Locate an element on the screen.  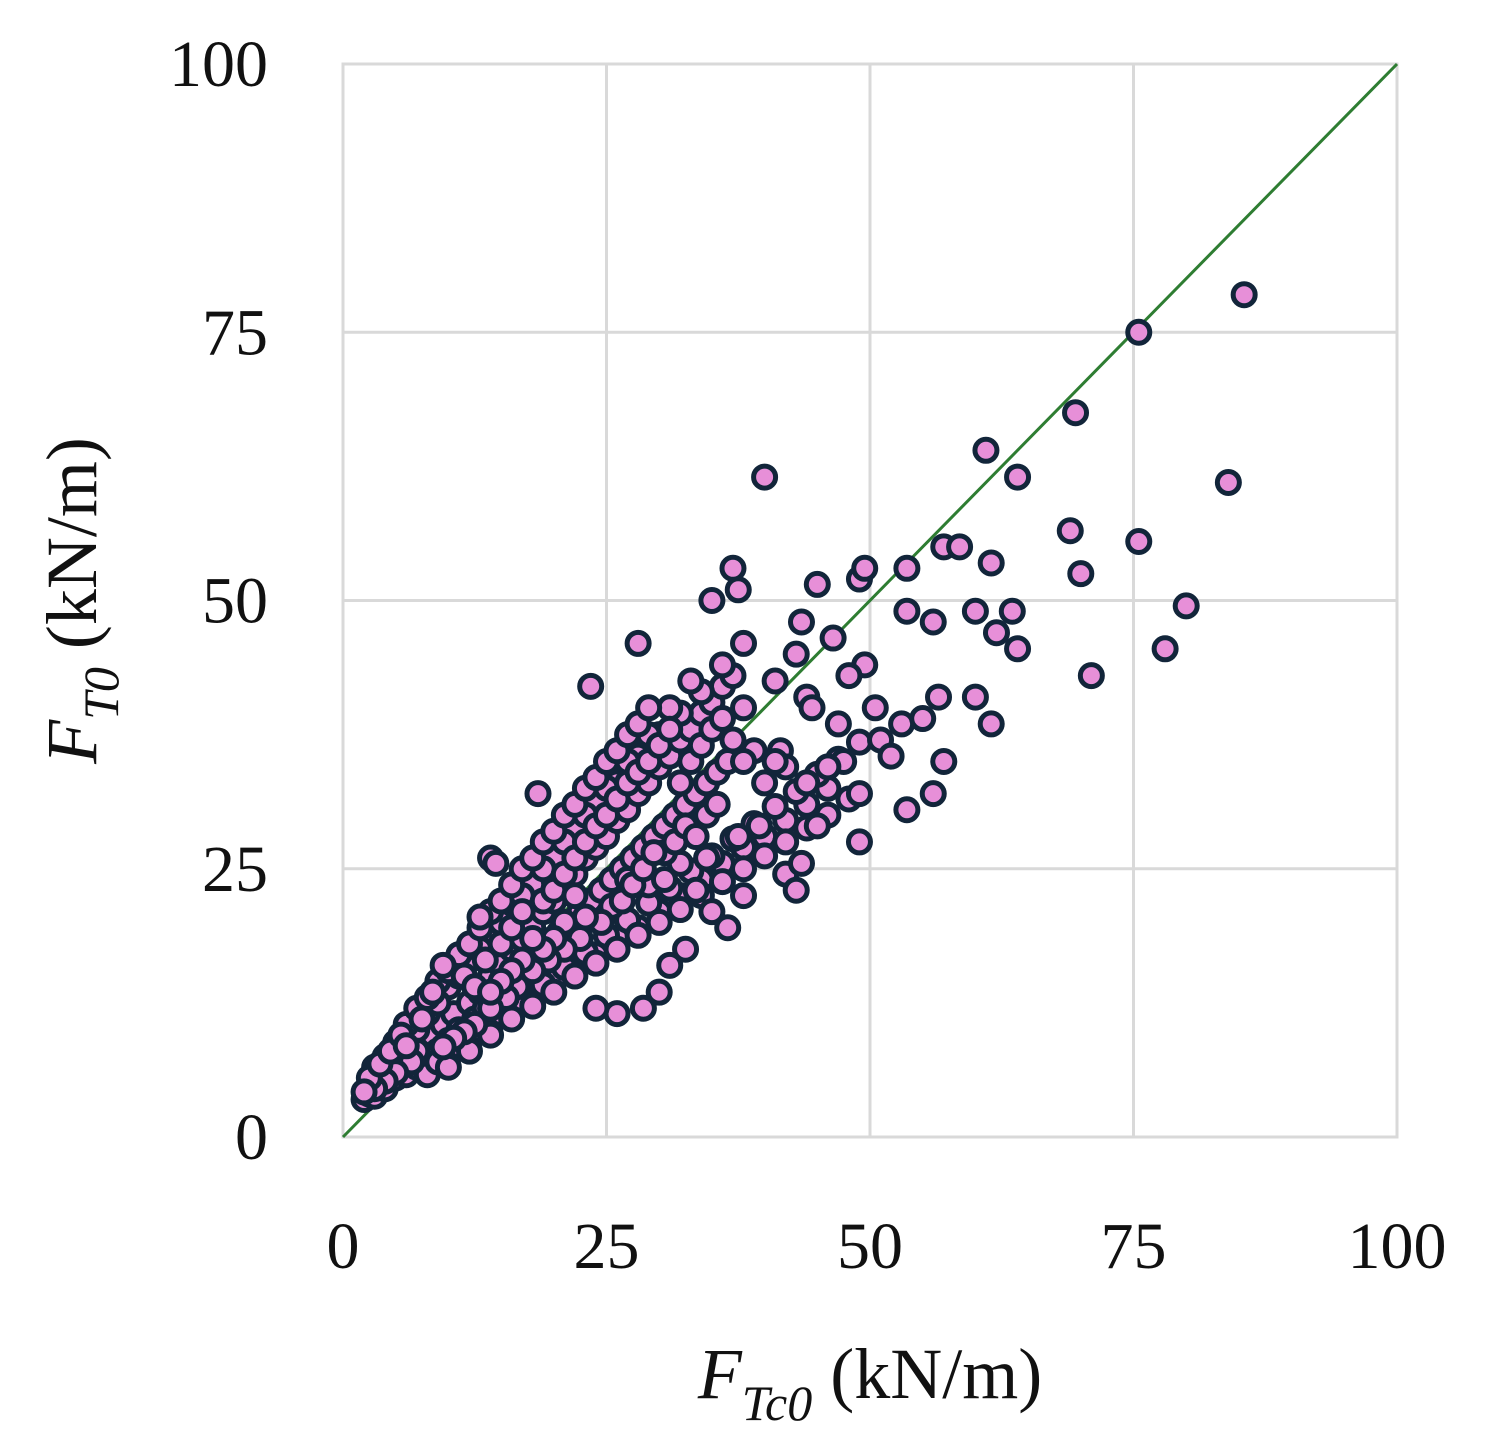
y-tick-label: 50 is located at coordinates (235, 601).